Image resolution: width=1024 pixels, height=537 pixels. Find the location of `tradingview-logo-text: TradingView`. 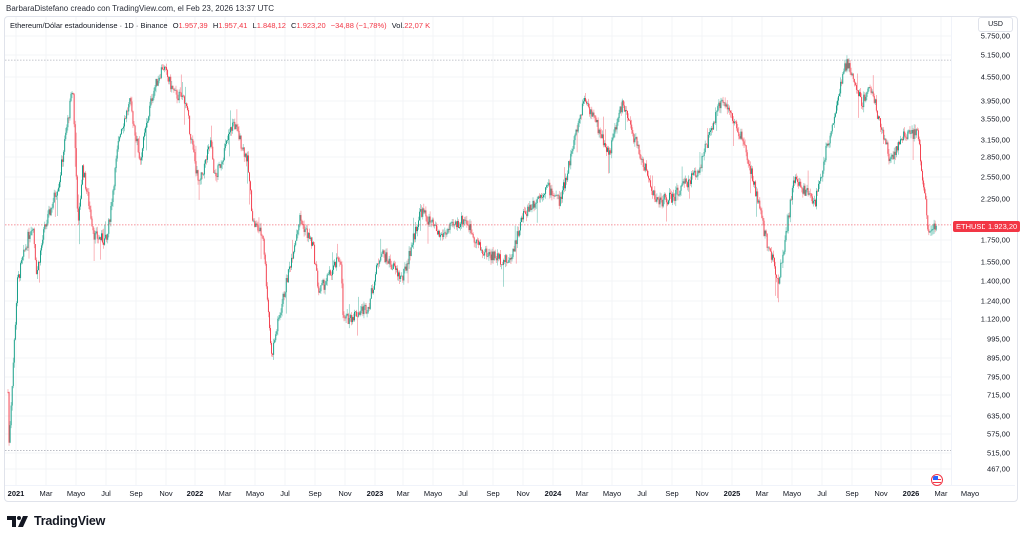

tradingview-logo-text: TradingView is located at coordinates (70, 521).